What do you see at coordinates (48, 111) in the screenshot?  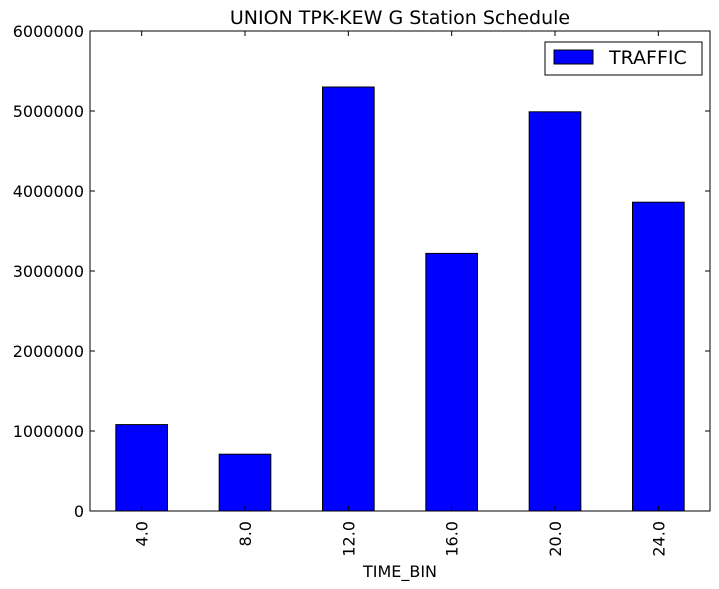 I see `y-tick-label: 5000000` at bounding box center [48, 111].